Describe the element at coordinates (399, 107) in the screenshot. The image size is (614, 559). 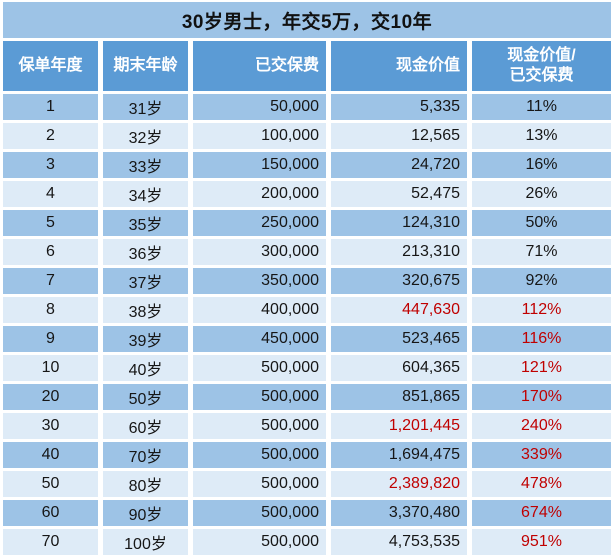
I see `cell-cash-value: 5,335` at that location.